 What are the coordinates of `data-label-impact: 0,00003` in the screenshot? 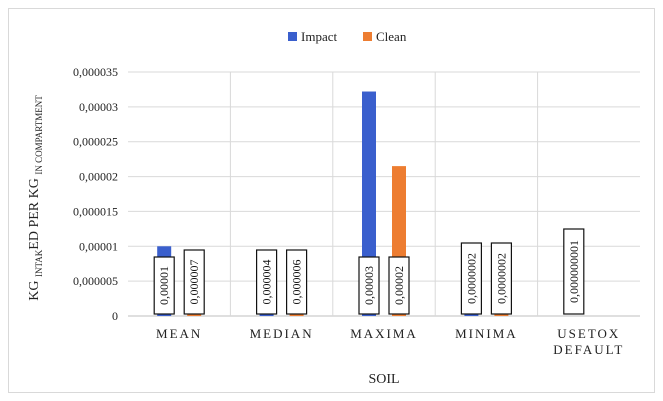 It's located at (369, 285).